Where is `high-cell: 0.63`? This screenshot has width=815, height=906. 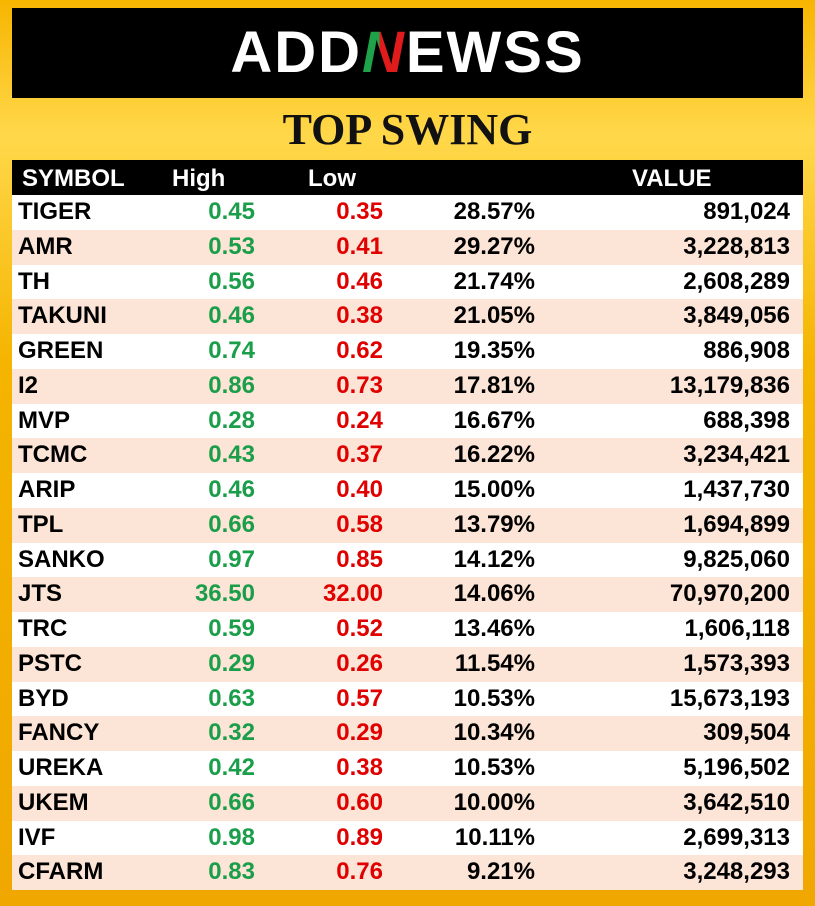 high-cell: 0.63 is located at coordinates (231, 698).